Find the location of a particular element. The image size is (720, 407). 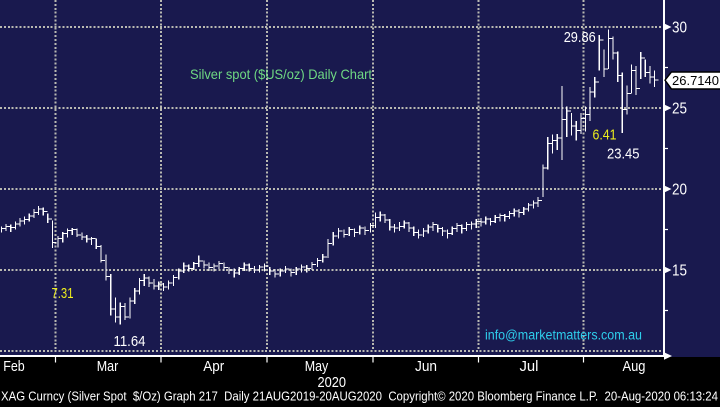

svg-text: 23.45 is located at coordinates (623, 154).